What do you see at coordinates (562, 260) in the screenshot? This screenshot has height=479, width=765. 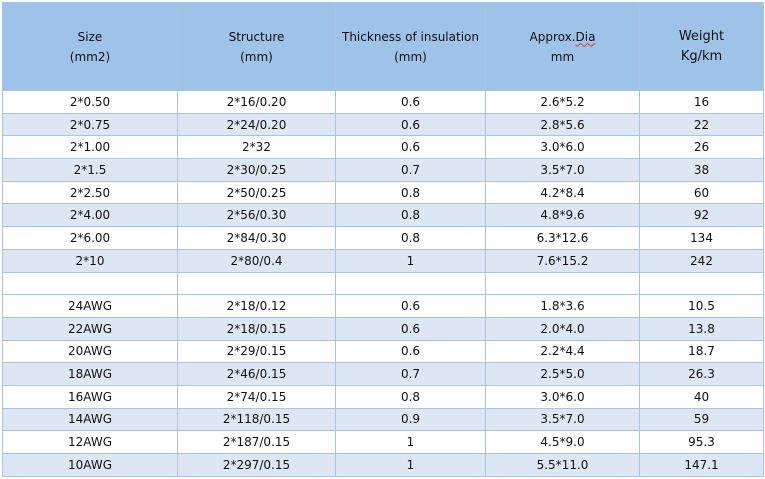 I see `diameter-cell: 7.6*15.2` at bounding box center [562, 260].